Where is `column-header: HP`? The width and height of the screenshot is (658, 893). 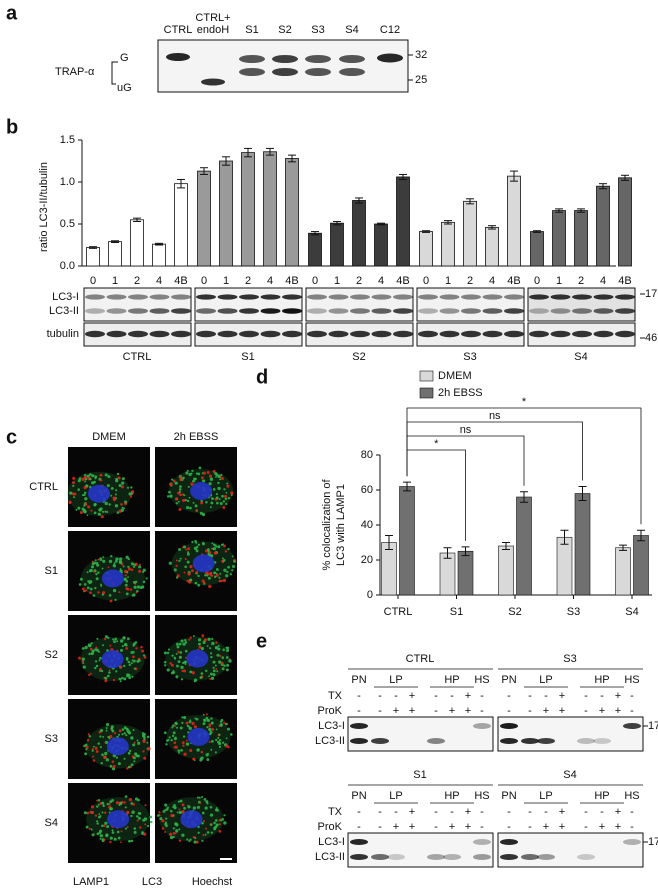 column-header: HP is located at coordinates (451, 680).